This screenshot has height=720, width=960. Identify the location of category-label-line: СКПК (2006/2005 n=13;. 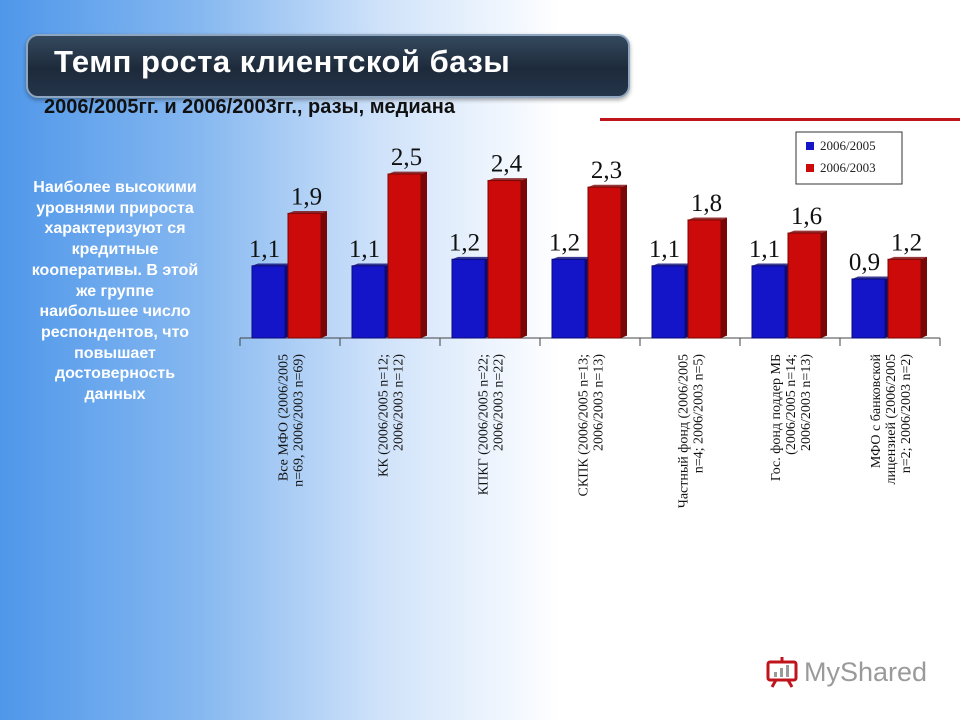
(584, 425).